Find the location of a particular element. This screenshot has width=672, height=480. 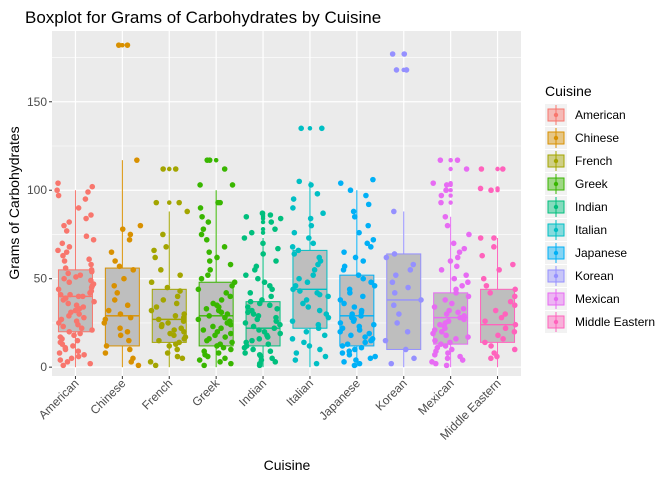

legend-label: American is located at coordinates (600, 115).